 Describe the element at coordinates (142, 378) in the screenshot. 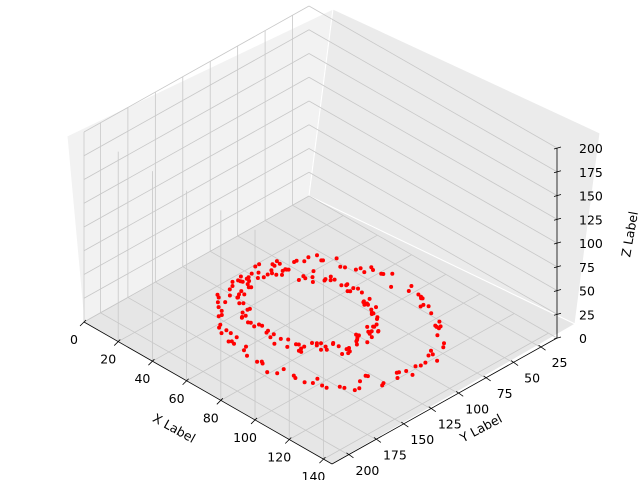

I see `x-tick-label: 40` at that location.